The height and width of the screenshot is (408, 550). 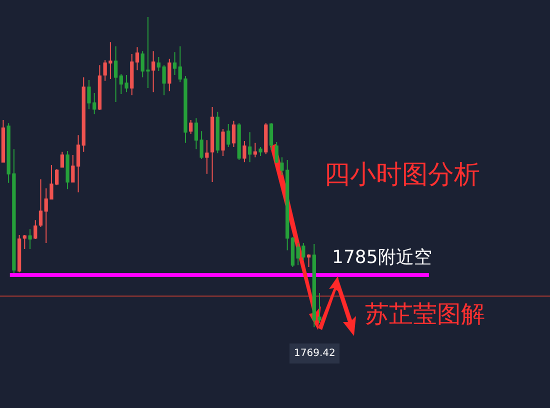 I want to click on ref-line-label: 1785附近空, so click(x=382, y=257).